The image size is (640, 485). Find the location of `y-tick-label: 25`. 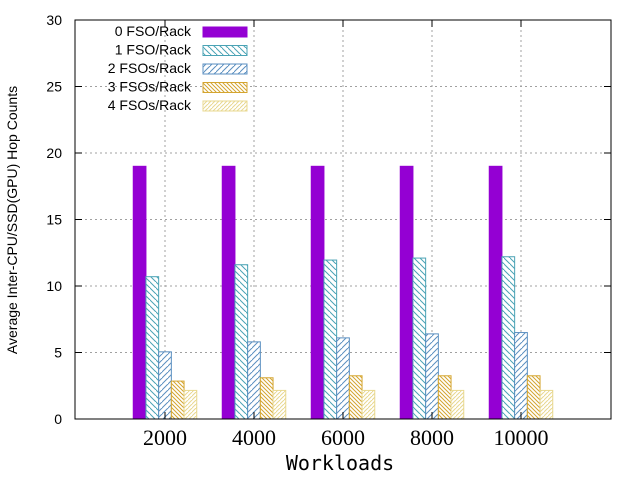

y-tick-label: 25 is located at coordinates (54, 87).